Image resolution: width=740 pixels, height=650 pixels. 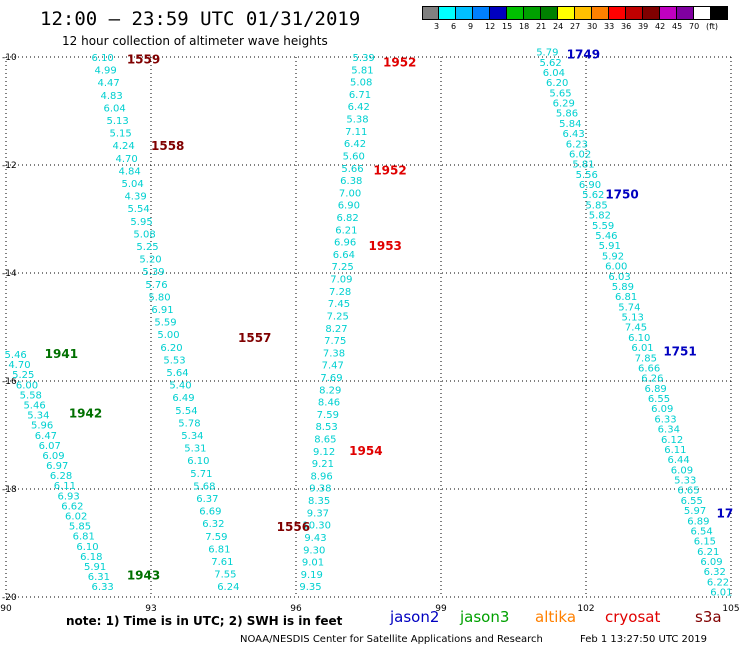 What do you see at coordinates (356, 132) in the screenshot?
I see `swh-value: 7.11` at bounding box center [356, 132].